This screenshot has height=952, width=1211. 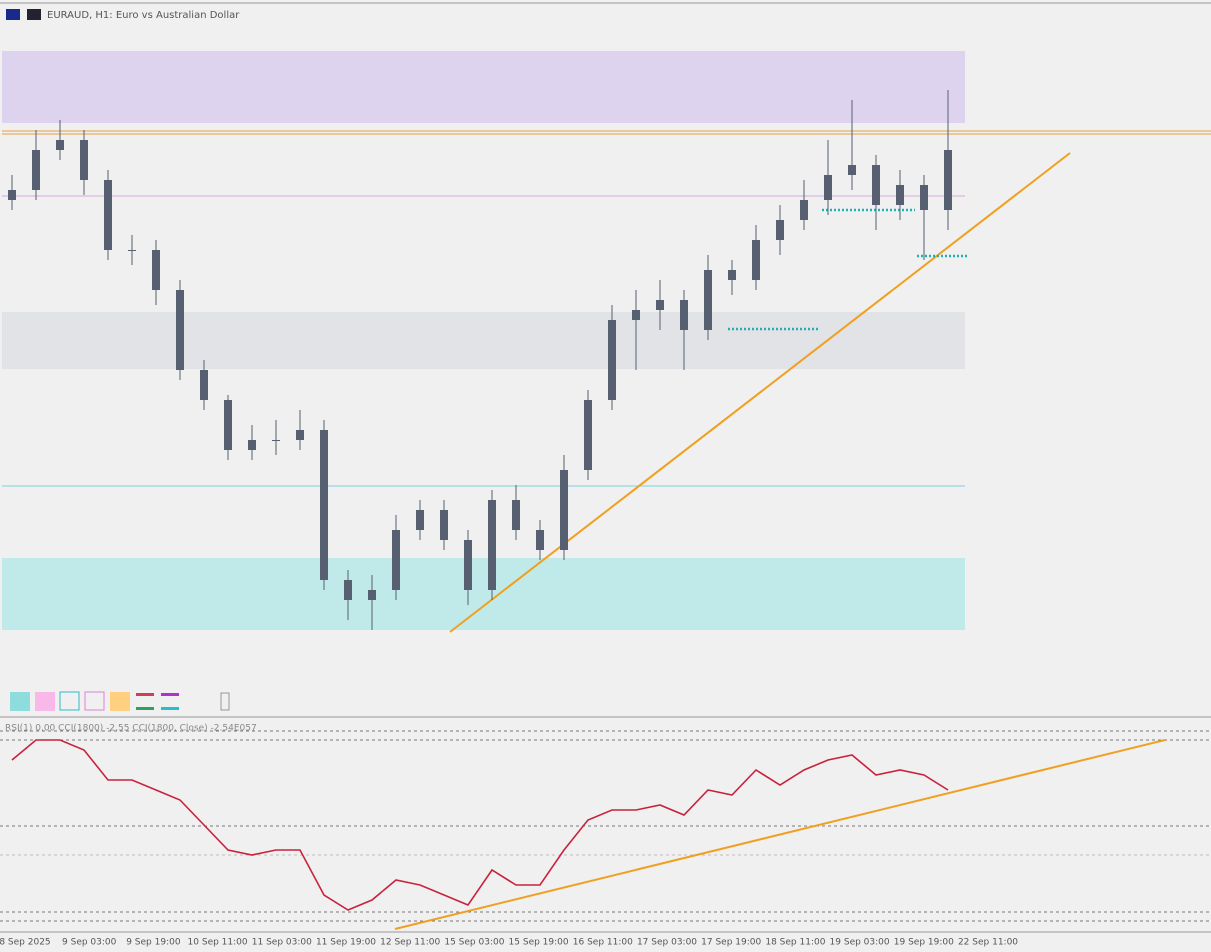 What do you see at coordinates (860, 943) in the screenshot?
I see `time-label: 19 Sep 03:00` at bounding box center [860, 943].